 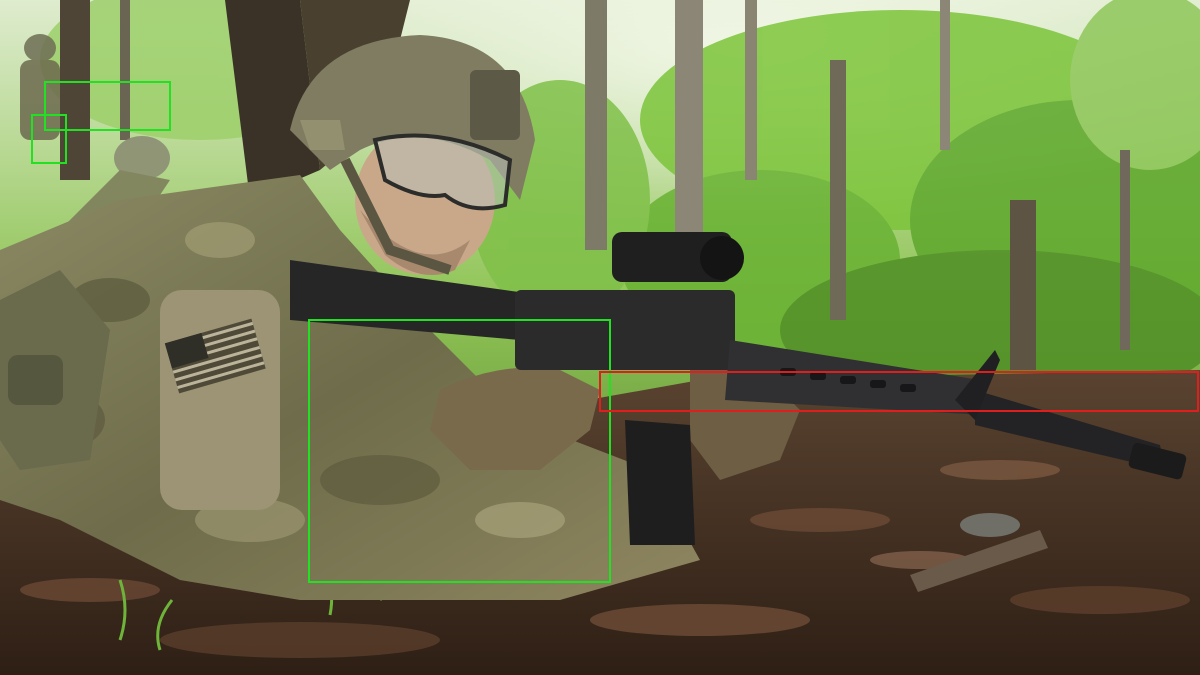 What do you see at coordinates (990, 525) in the screenshot?
I see `rock` at bounding box center [990, 525].